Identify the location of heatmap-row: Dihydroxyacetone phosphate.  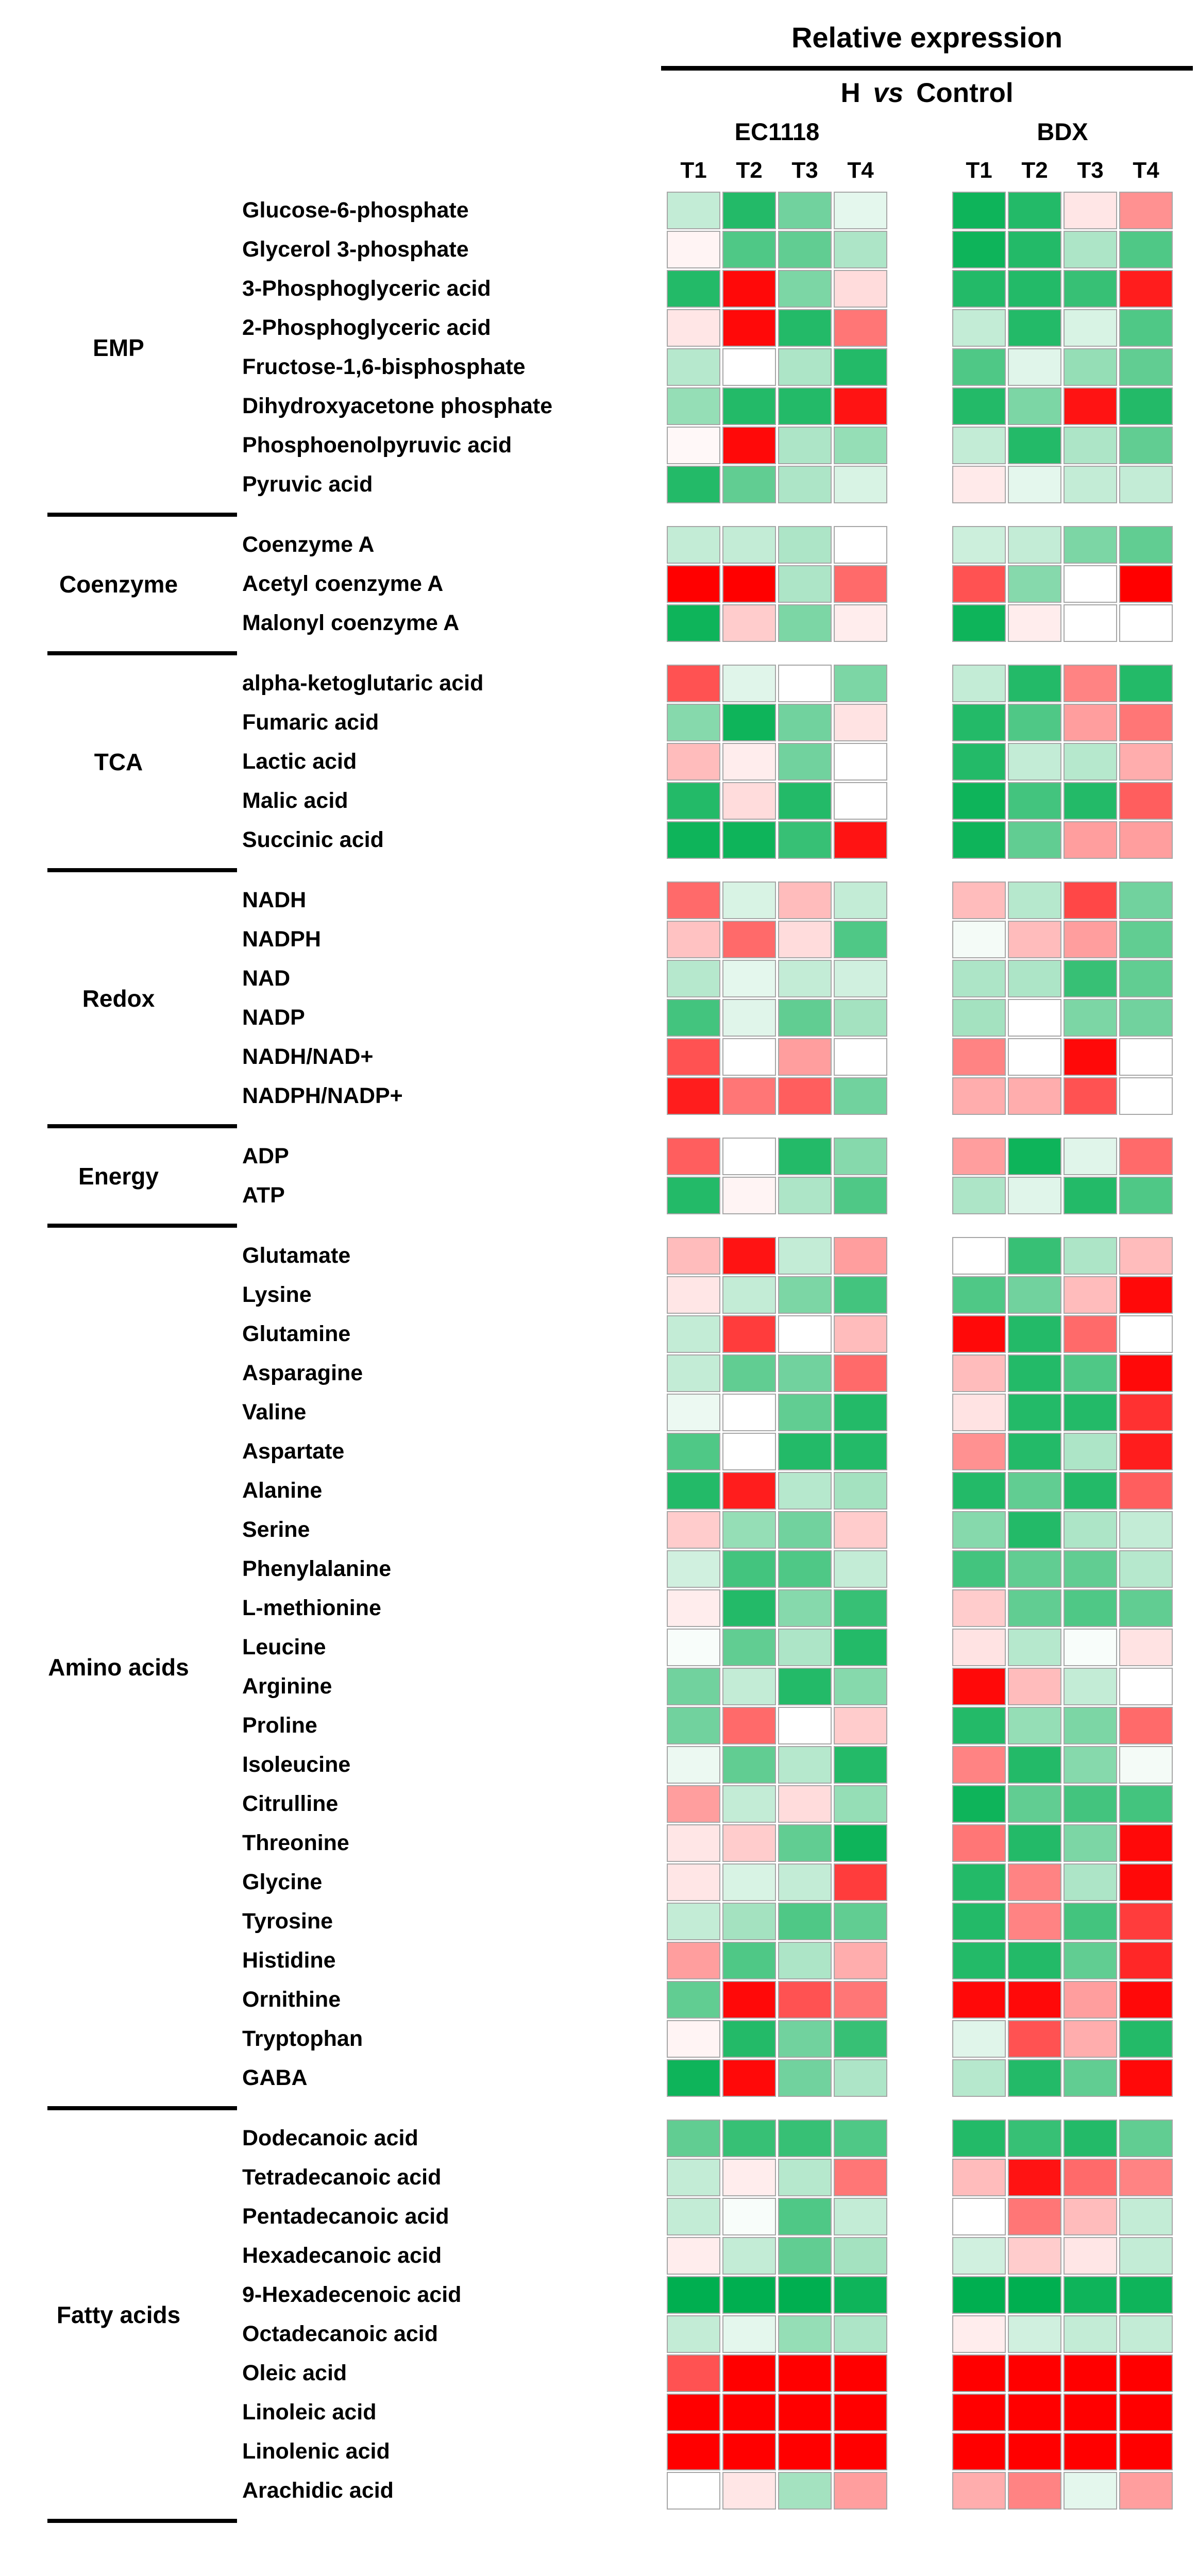
(599, 406).